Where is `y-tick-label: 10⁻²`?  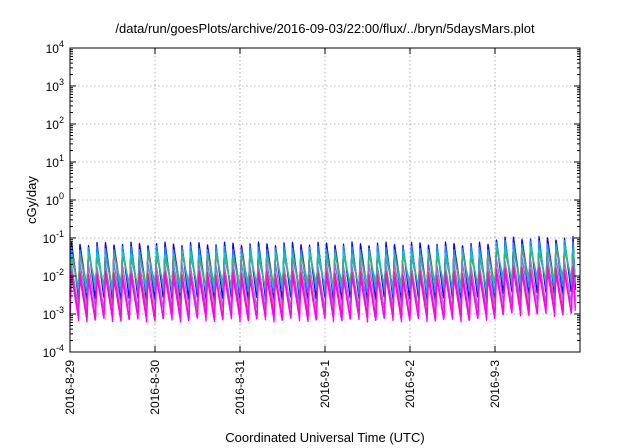
y-tick-label: 10⁻² is located at coordinates (53, 275).